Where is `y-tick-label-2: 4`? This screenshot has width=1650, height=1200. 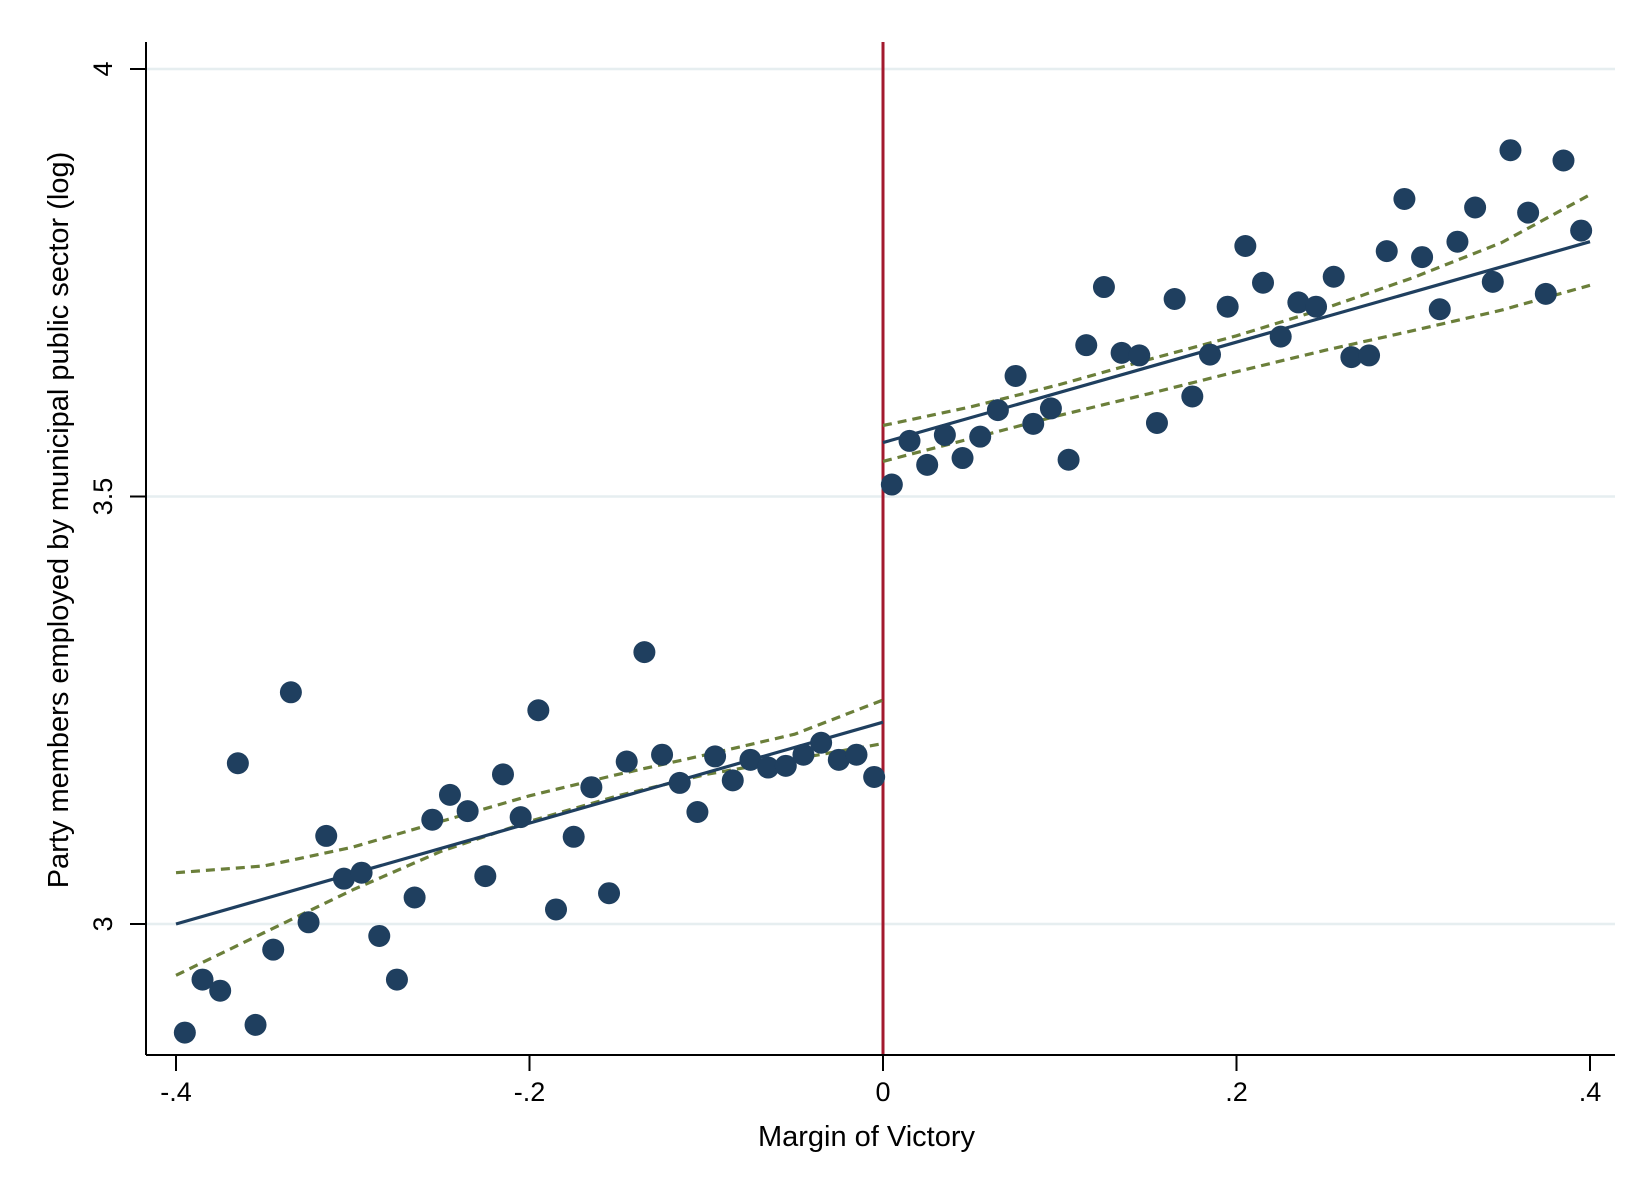 y-tick-label-2: 4 is located at coordinates (103, 68).